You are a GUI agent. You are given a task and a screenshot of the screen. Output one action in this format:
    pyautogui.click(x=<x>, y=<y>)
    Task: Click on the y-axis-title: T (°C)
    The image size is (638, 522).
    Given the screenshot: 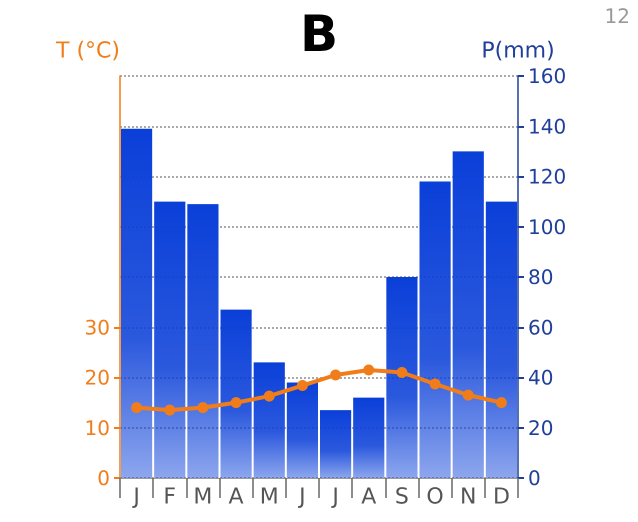 What is the action you would take?
    pyautogui.click(x=87, y=51)
    